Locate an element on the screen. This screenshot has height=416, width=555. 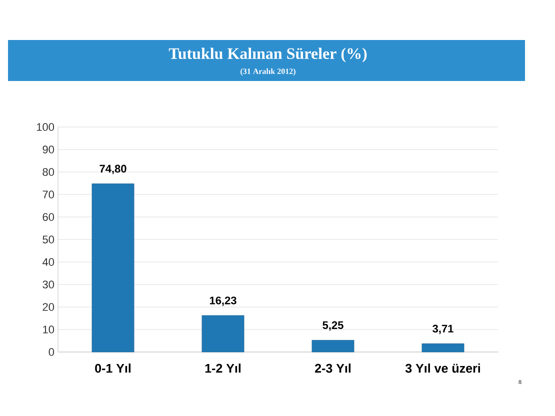
x-tick-label: 0-1 Yıl is located at coordinates (113, 368).